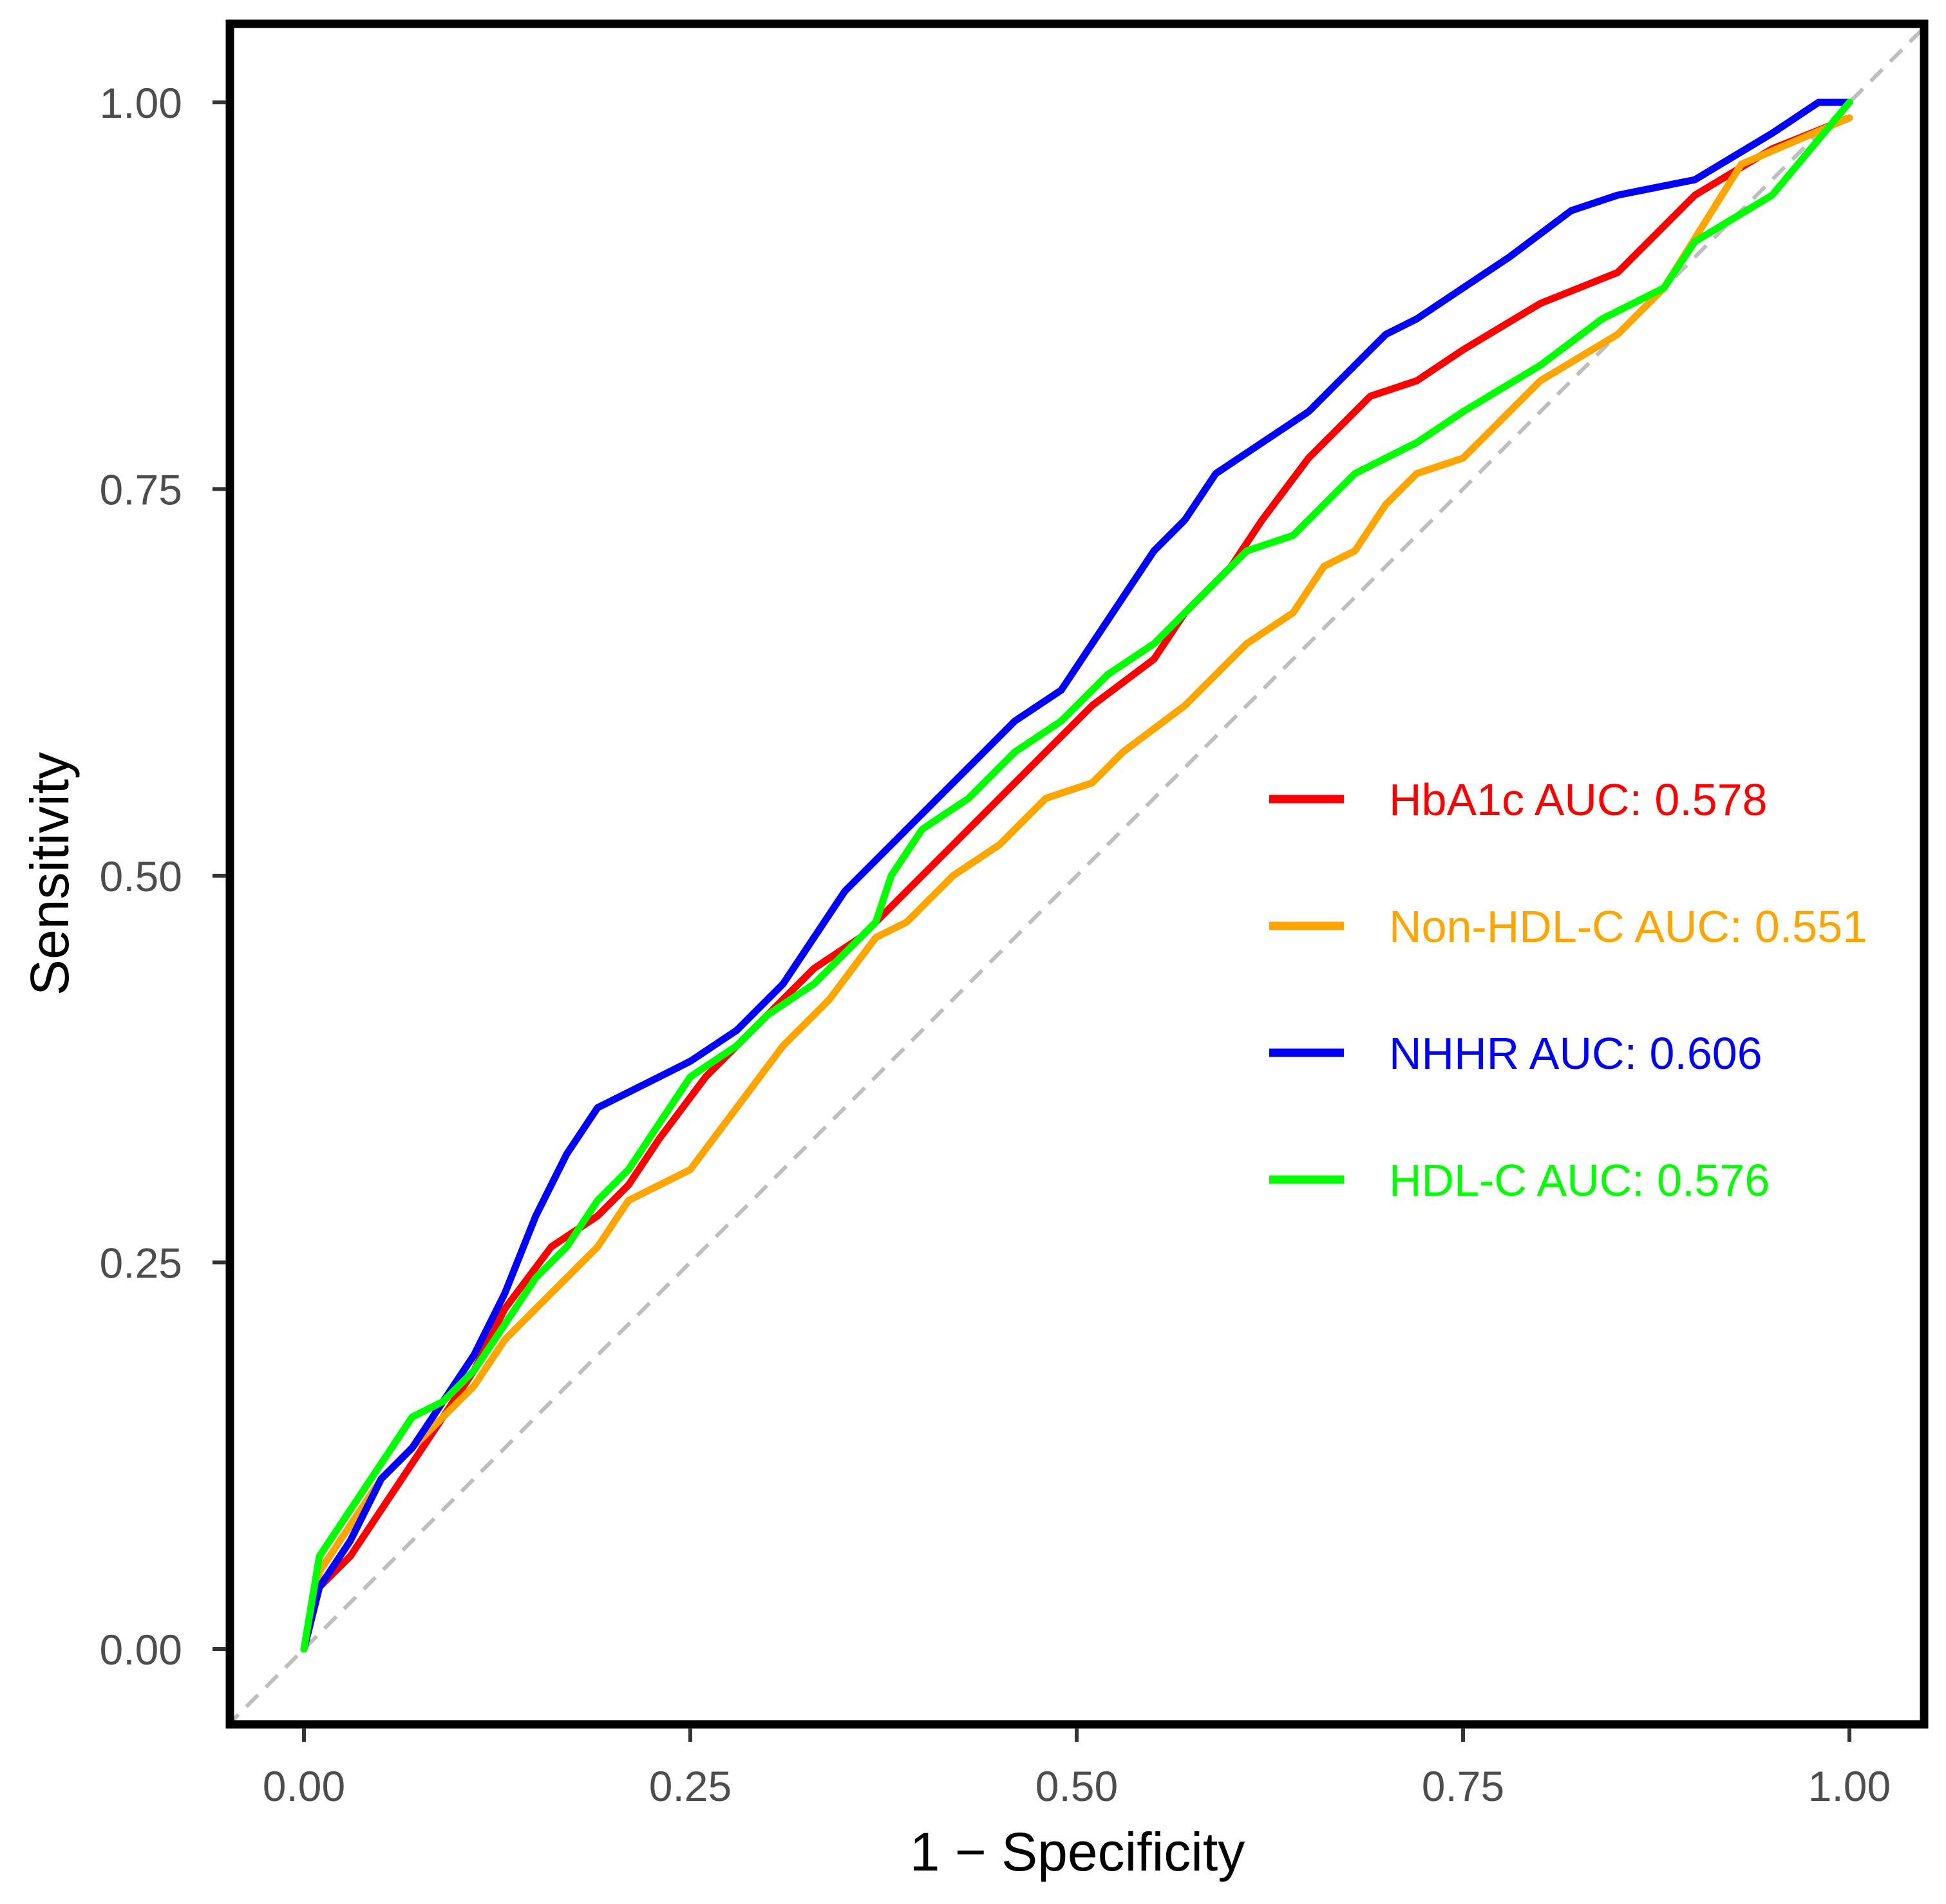 Image resolution: width=1946 pixels, height=1904 pixels. Describe the element at coordinates (141, 1649) in the screenshot. I see `y-tick-label: 0.00` at that location.